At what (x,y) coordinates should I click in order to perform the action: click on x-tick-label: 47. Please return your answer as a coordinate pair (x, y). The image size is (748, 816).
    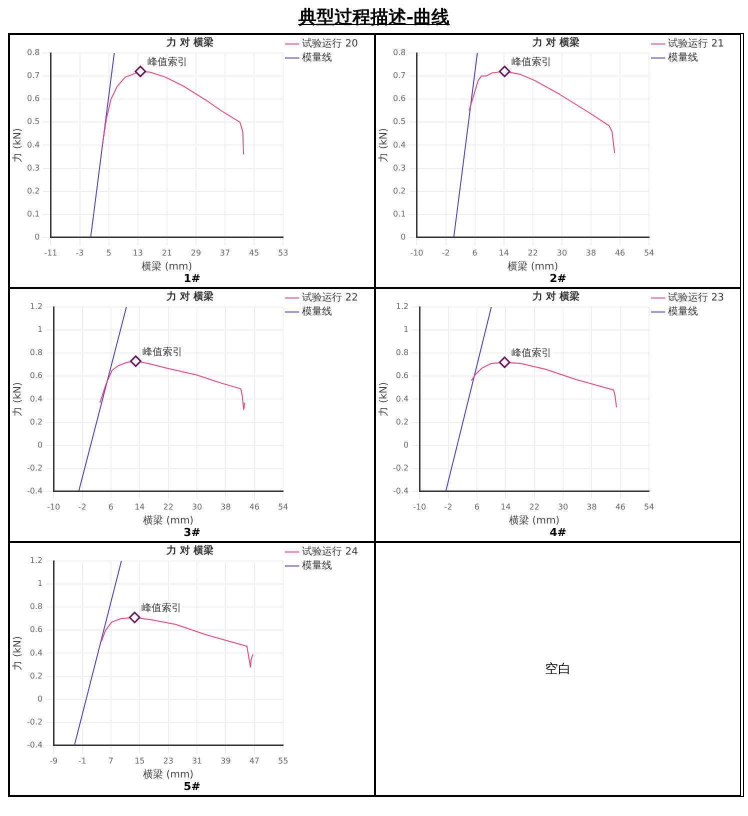
    Looking at the image, I should click on (254, 761).